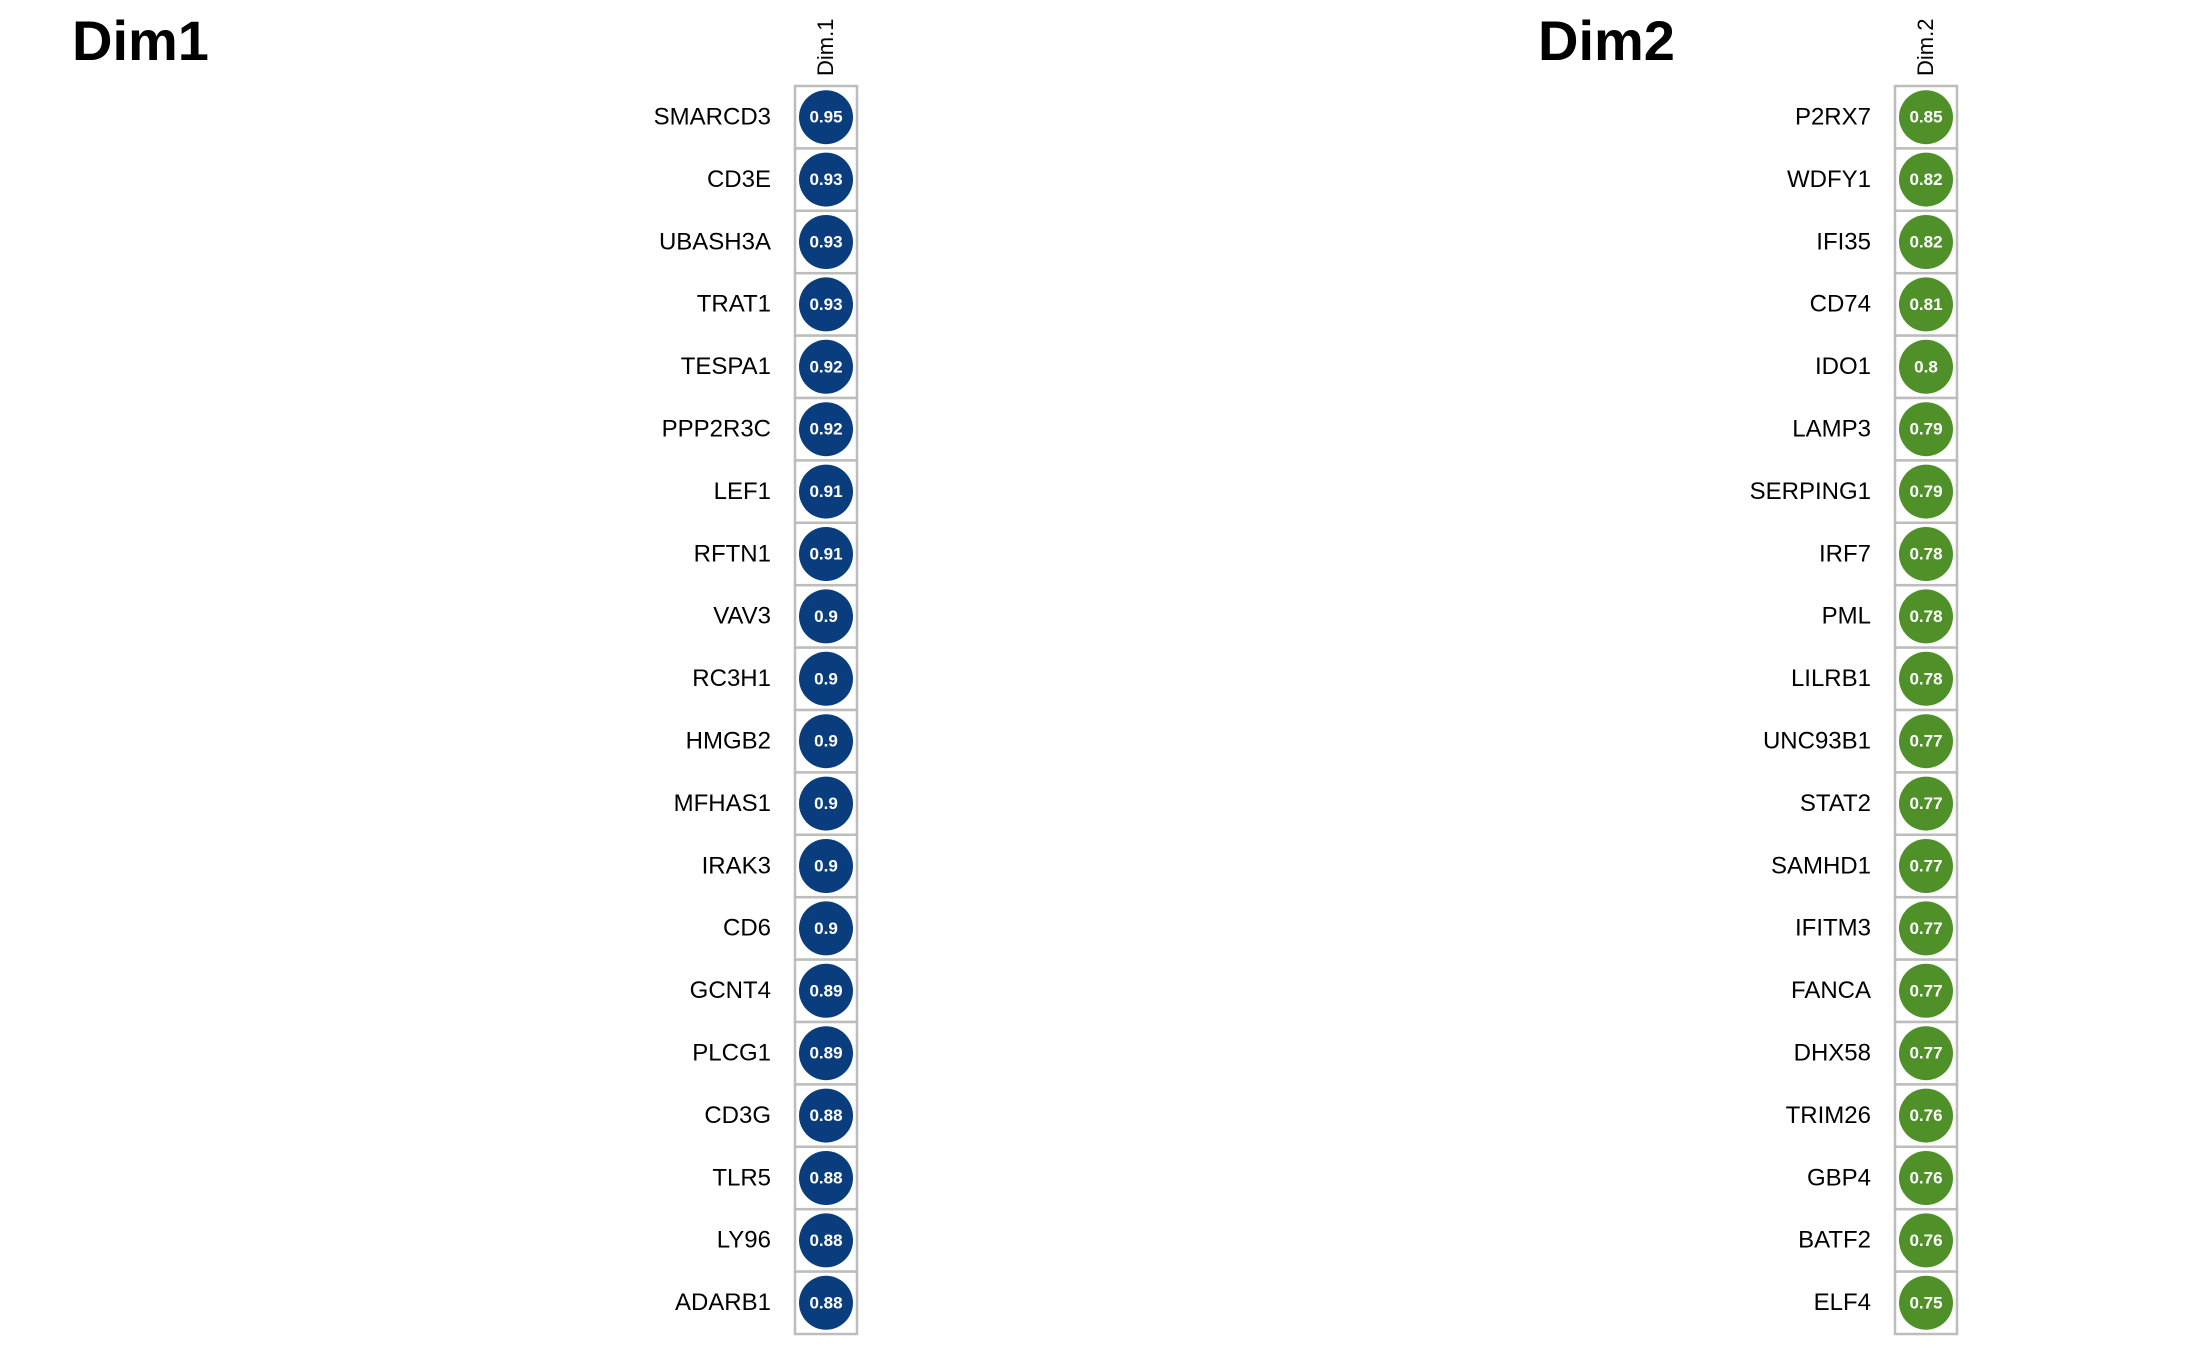 The image size is (2187, 1351). What do you see at coordinates (825, 491) in the screenshot?
I see `value-label: 0.91` at bounding box center [825, 491].